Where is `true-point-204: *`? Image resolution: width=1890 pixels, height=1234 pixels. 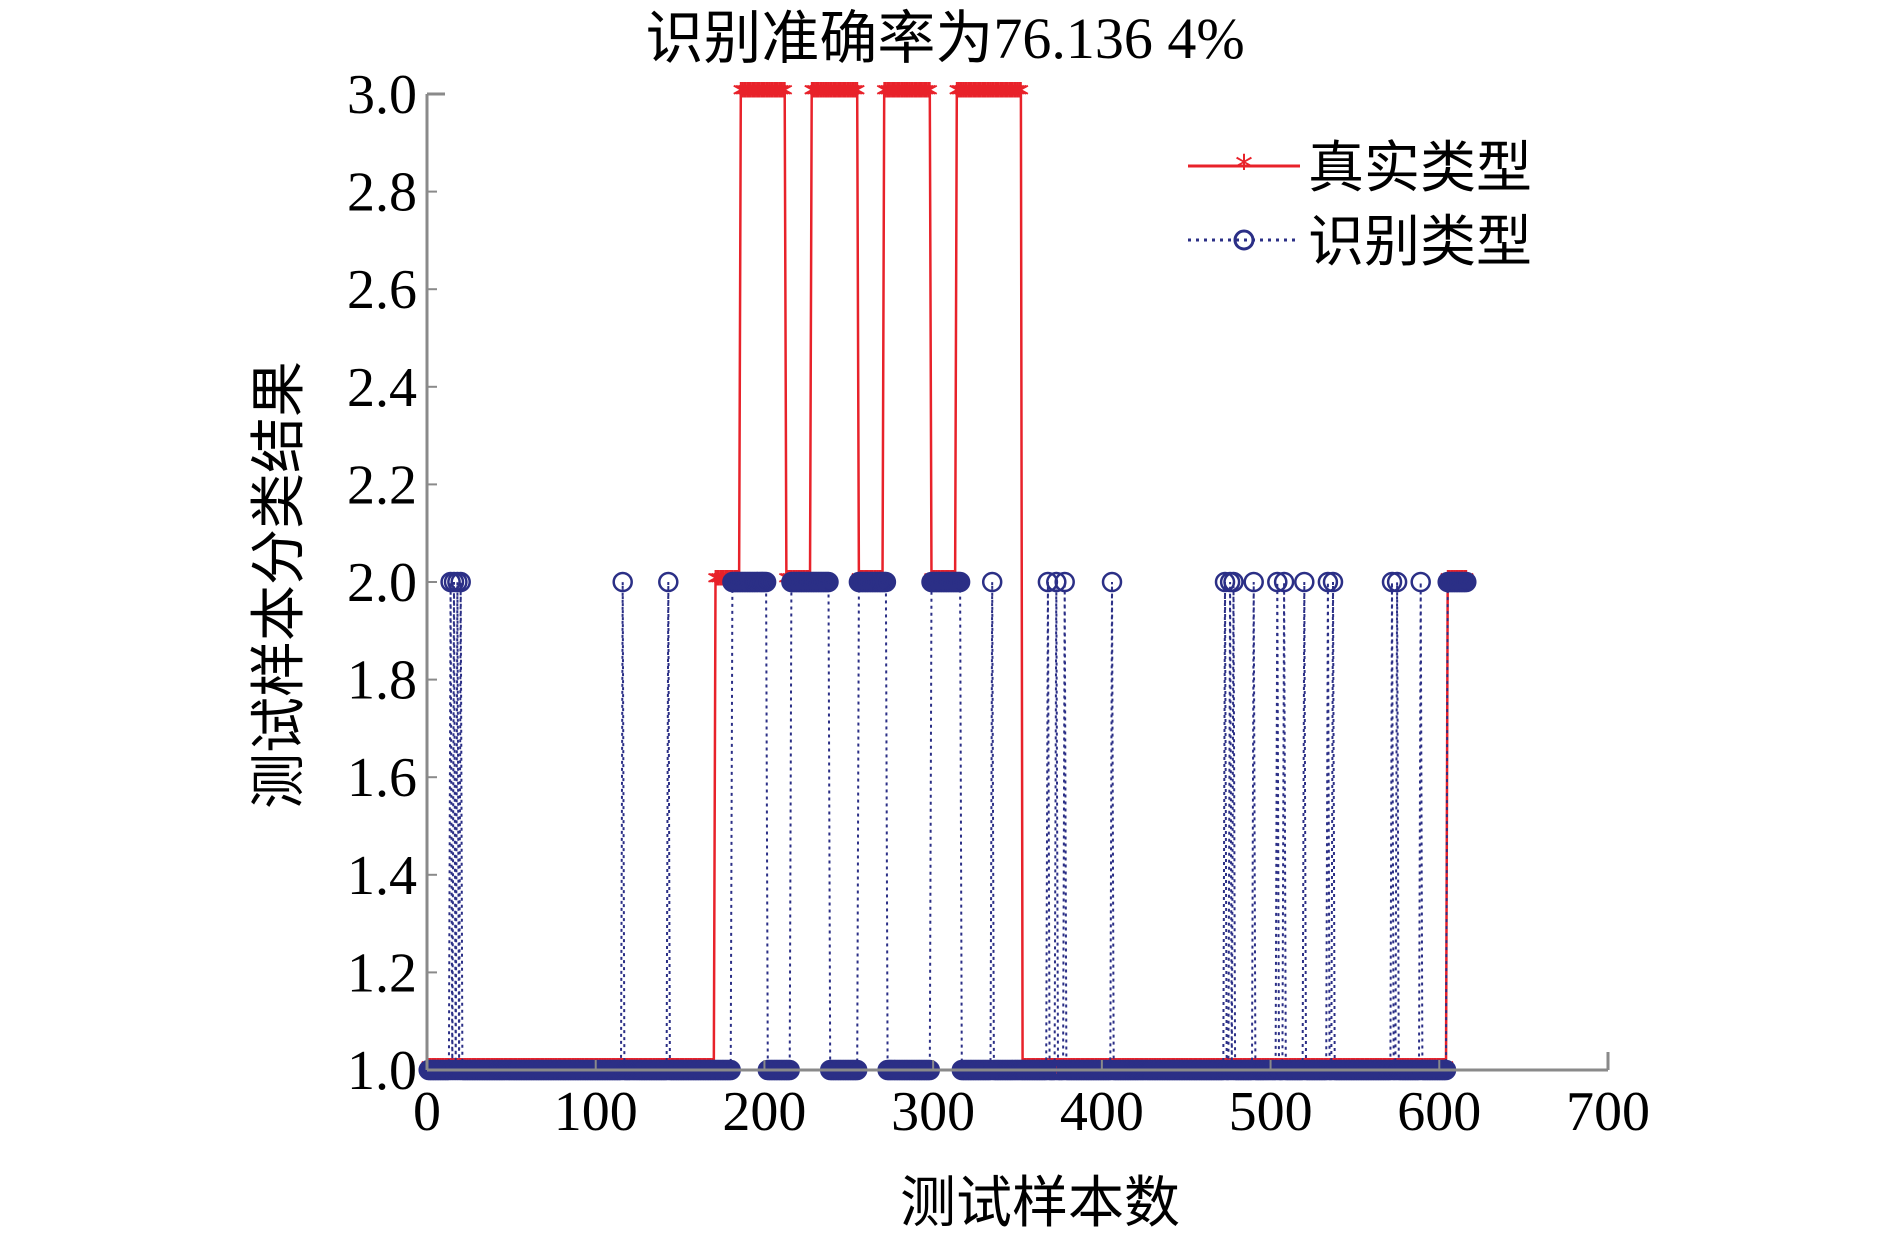
true-point-204: * is located at coordinates (772, 96).